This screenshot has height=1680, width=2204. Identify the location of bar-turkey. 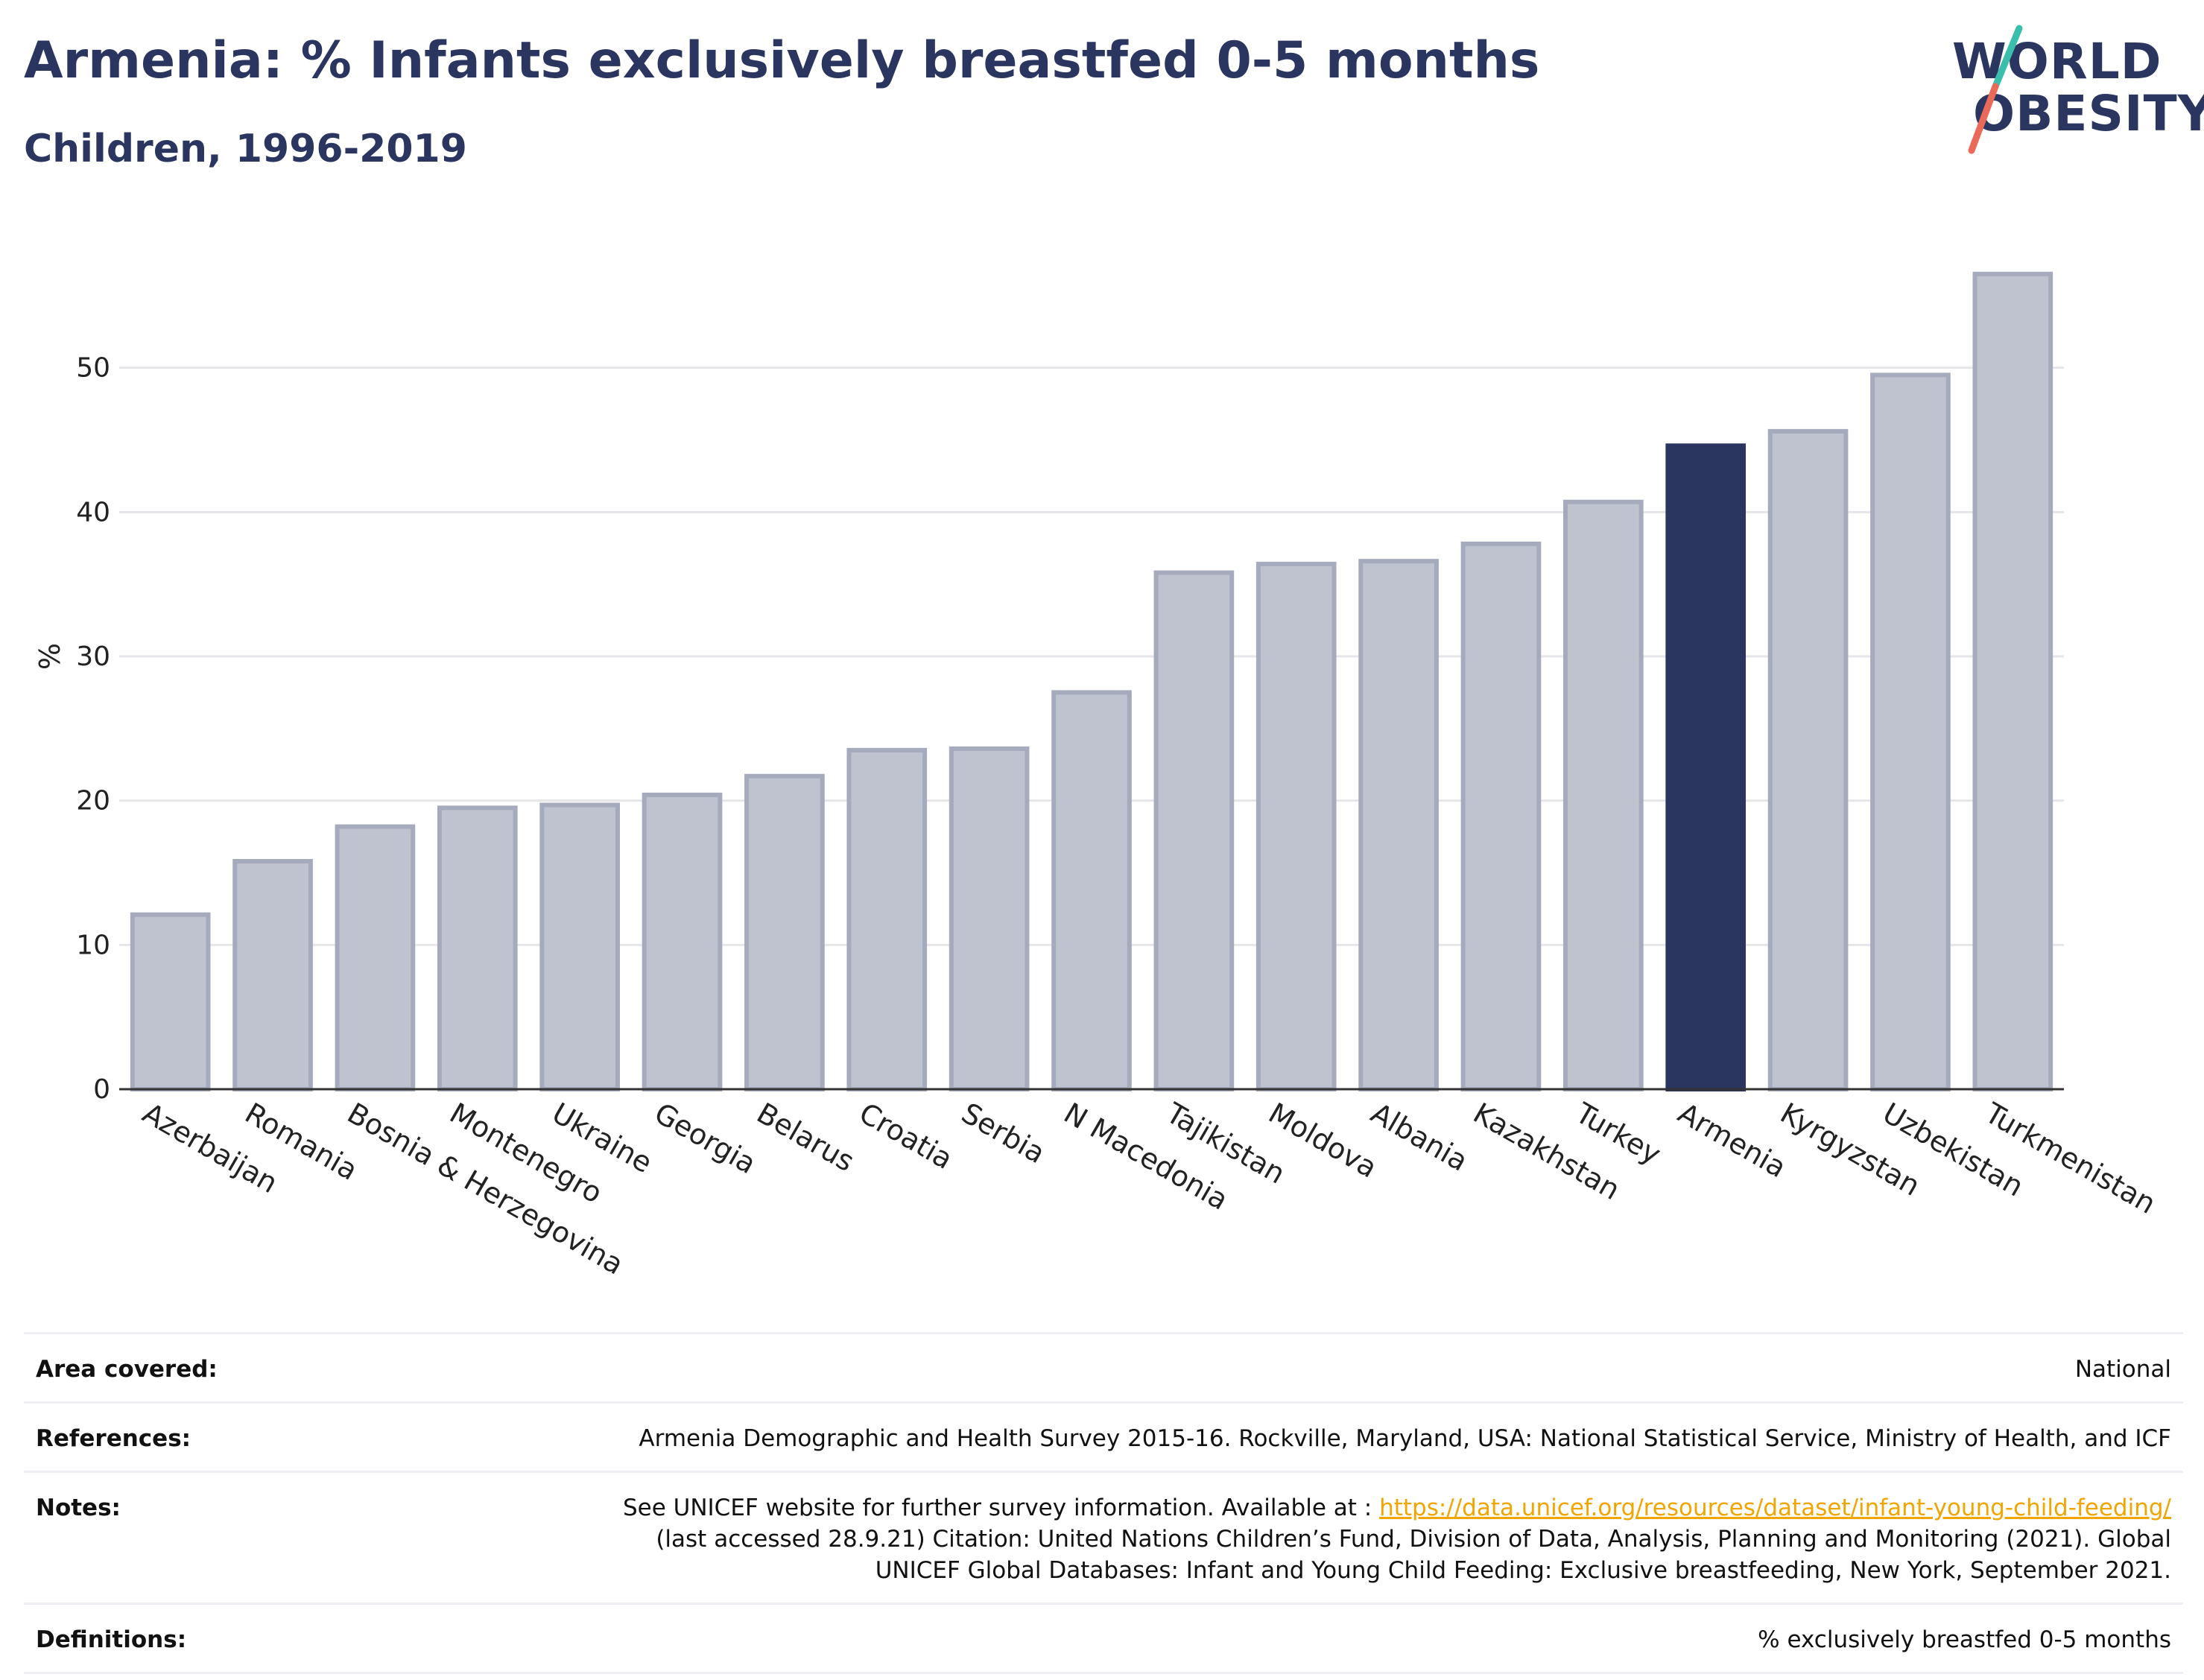
(1603, 795).